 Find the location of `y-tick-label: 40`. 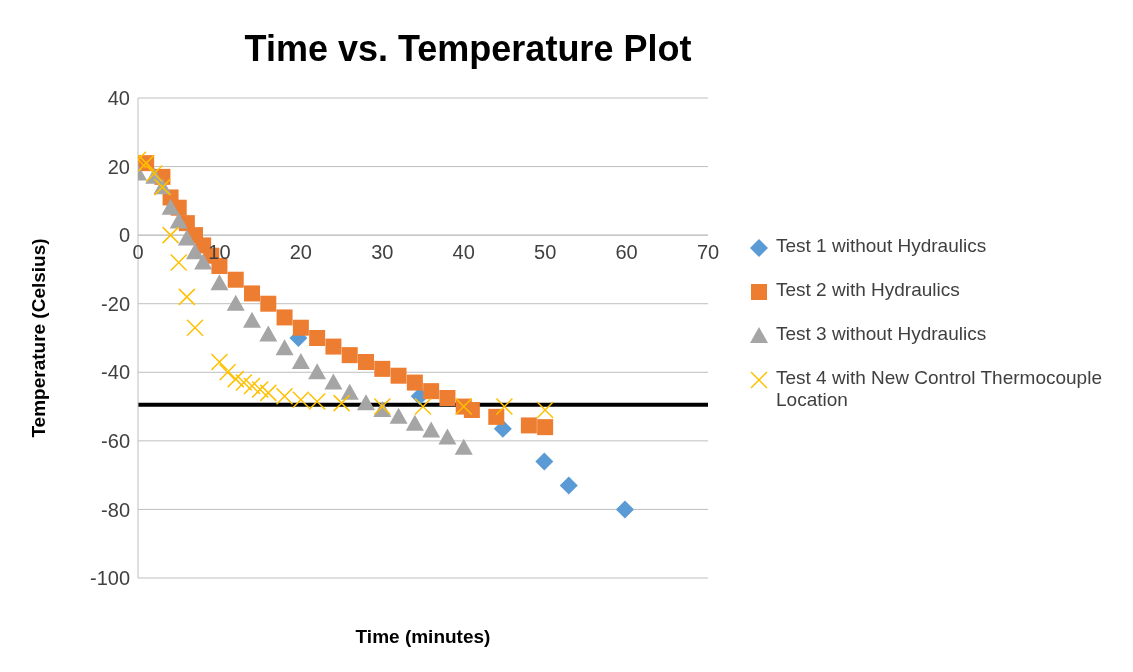

y-tick-label: 40 is located at coordinates (118, 98).